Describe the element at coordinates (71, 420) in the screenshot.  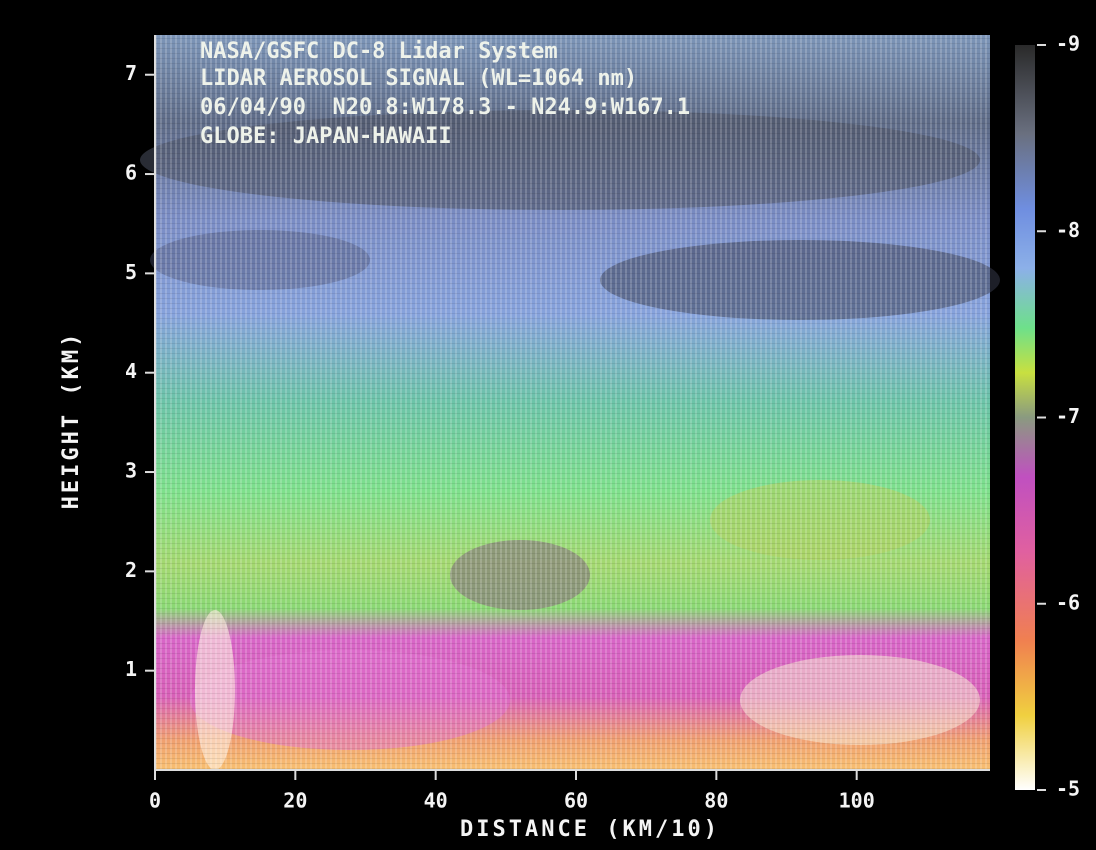
I see `y-axis-label: HEIGHT (KM)` at that location.